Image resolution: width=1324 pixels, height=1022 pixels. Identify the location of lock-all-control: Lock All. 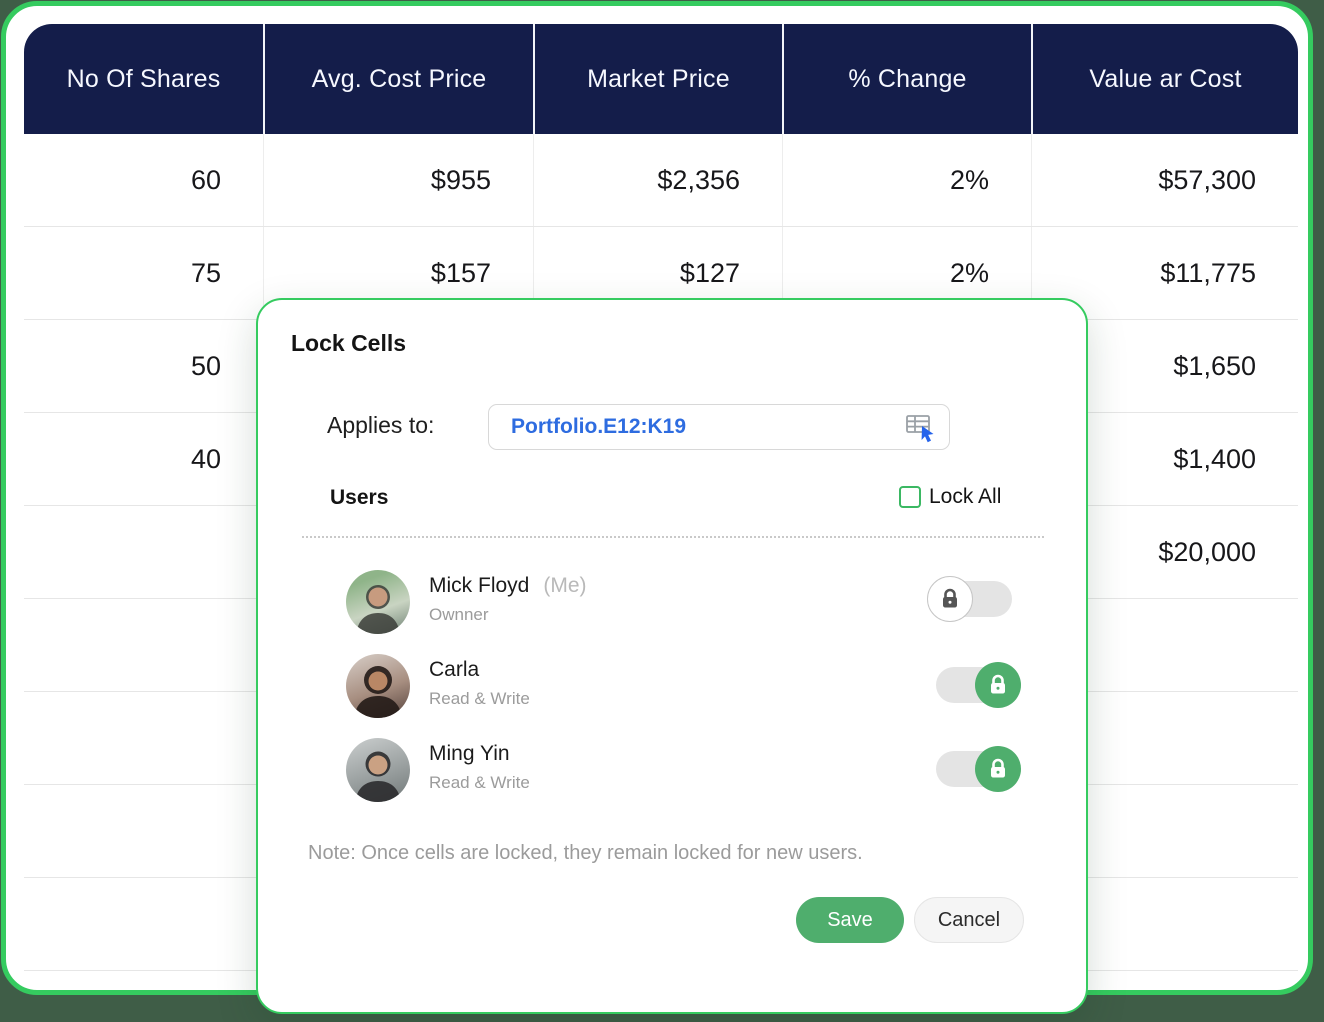
(950, 497).